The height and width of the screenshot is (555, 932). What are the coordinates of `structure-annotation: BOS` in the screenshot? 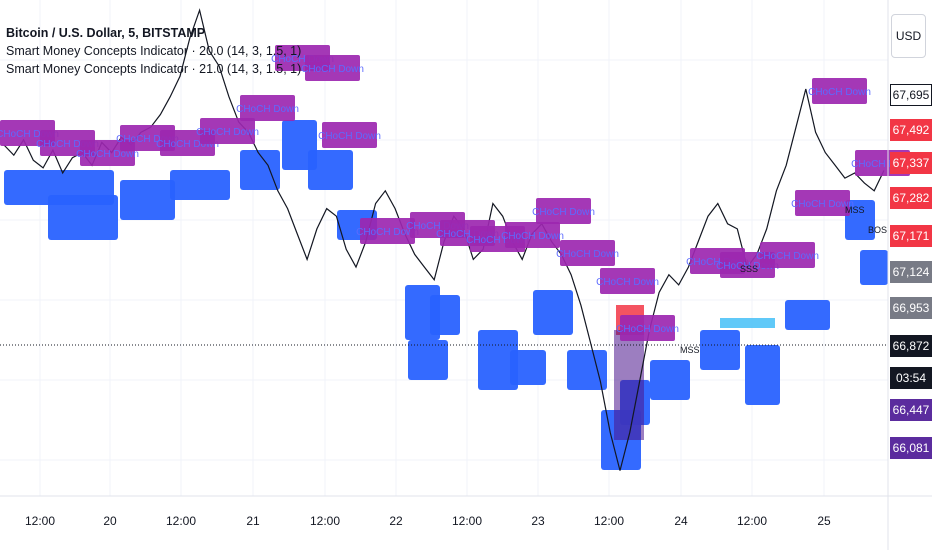 It's located at (877, 230).